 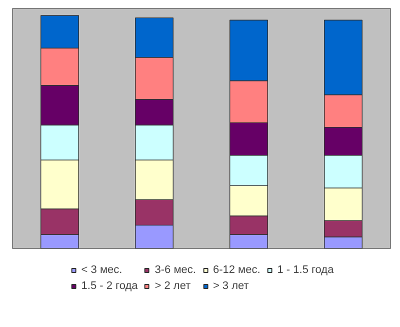 I want to click on legend-label: 3-6 мес., so click(x=175, y=270).